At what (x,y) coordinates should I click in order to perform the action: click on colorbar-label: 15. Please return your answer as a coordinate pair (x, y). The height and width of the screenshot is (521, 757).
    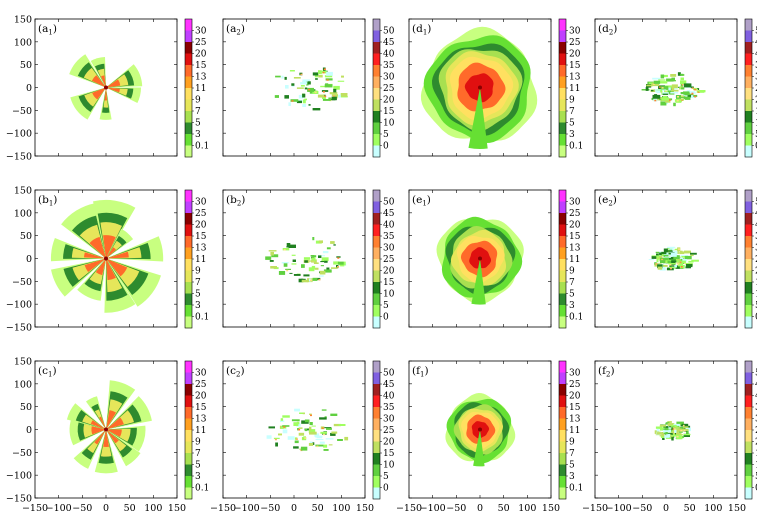
    Looking at the image, I should click on (201, 66).